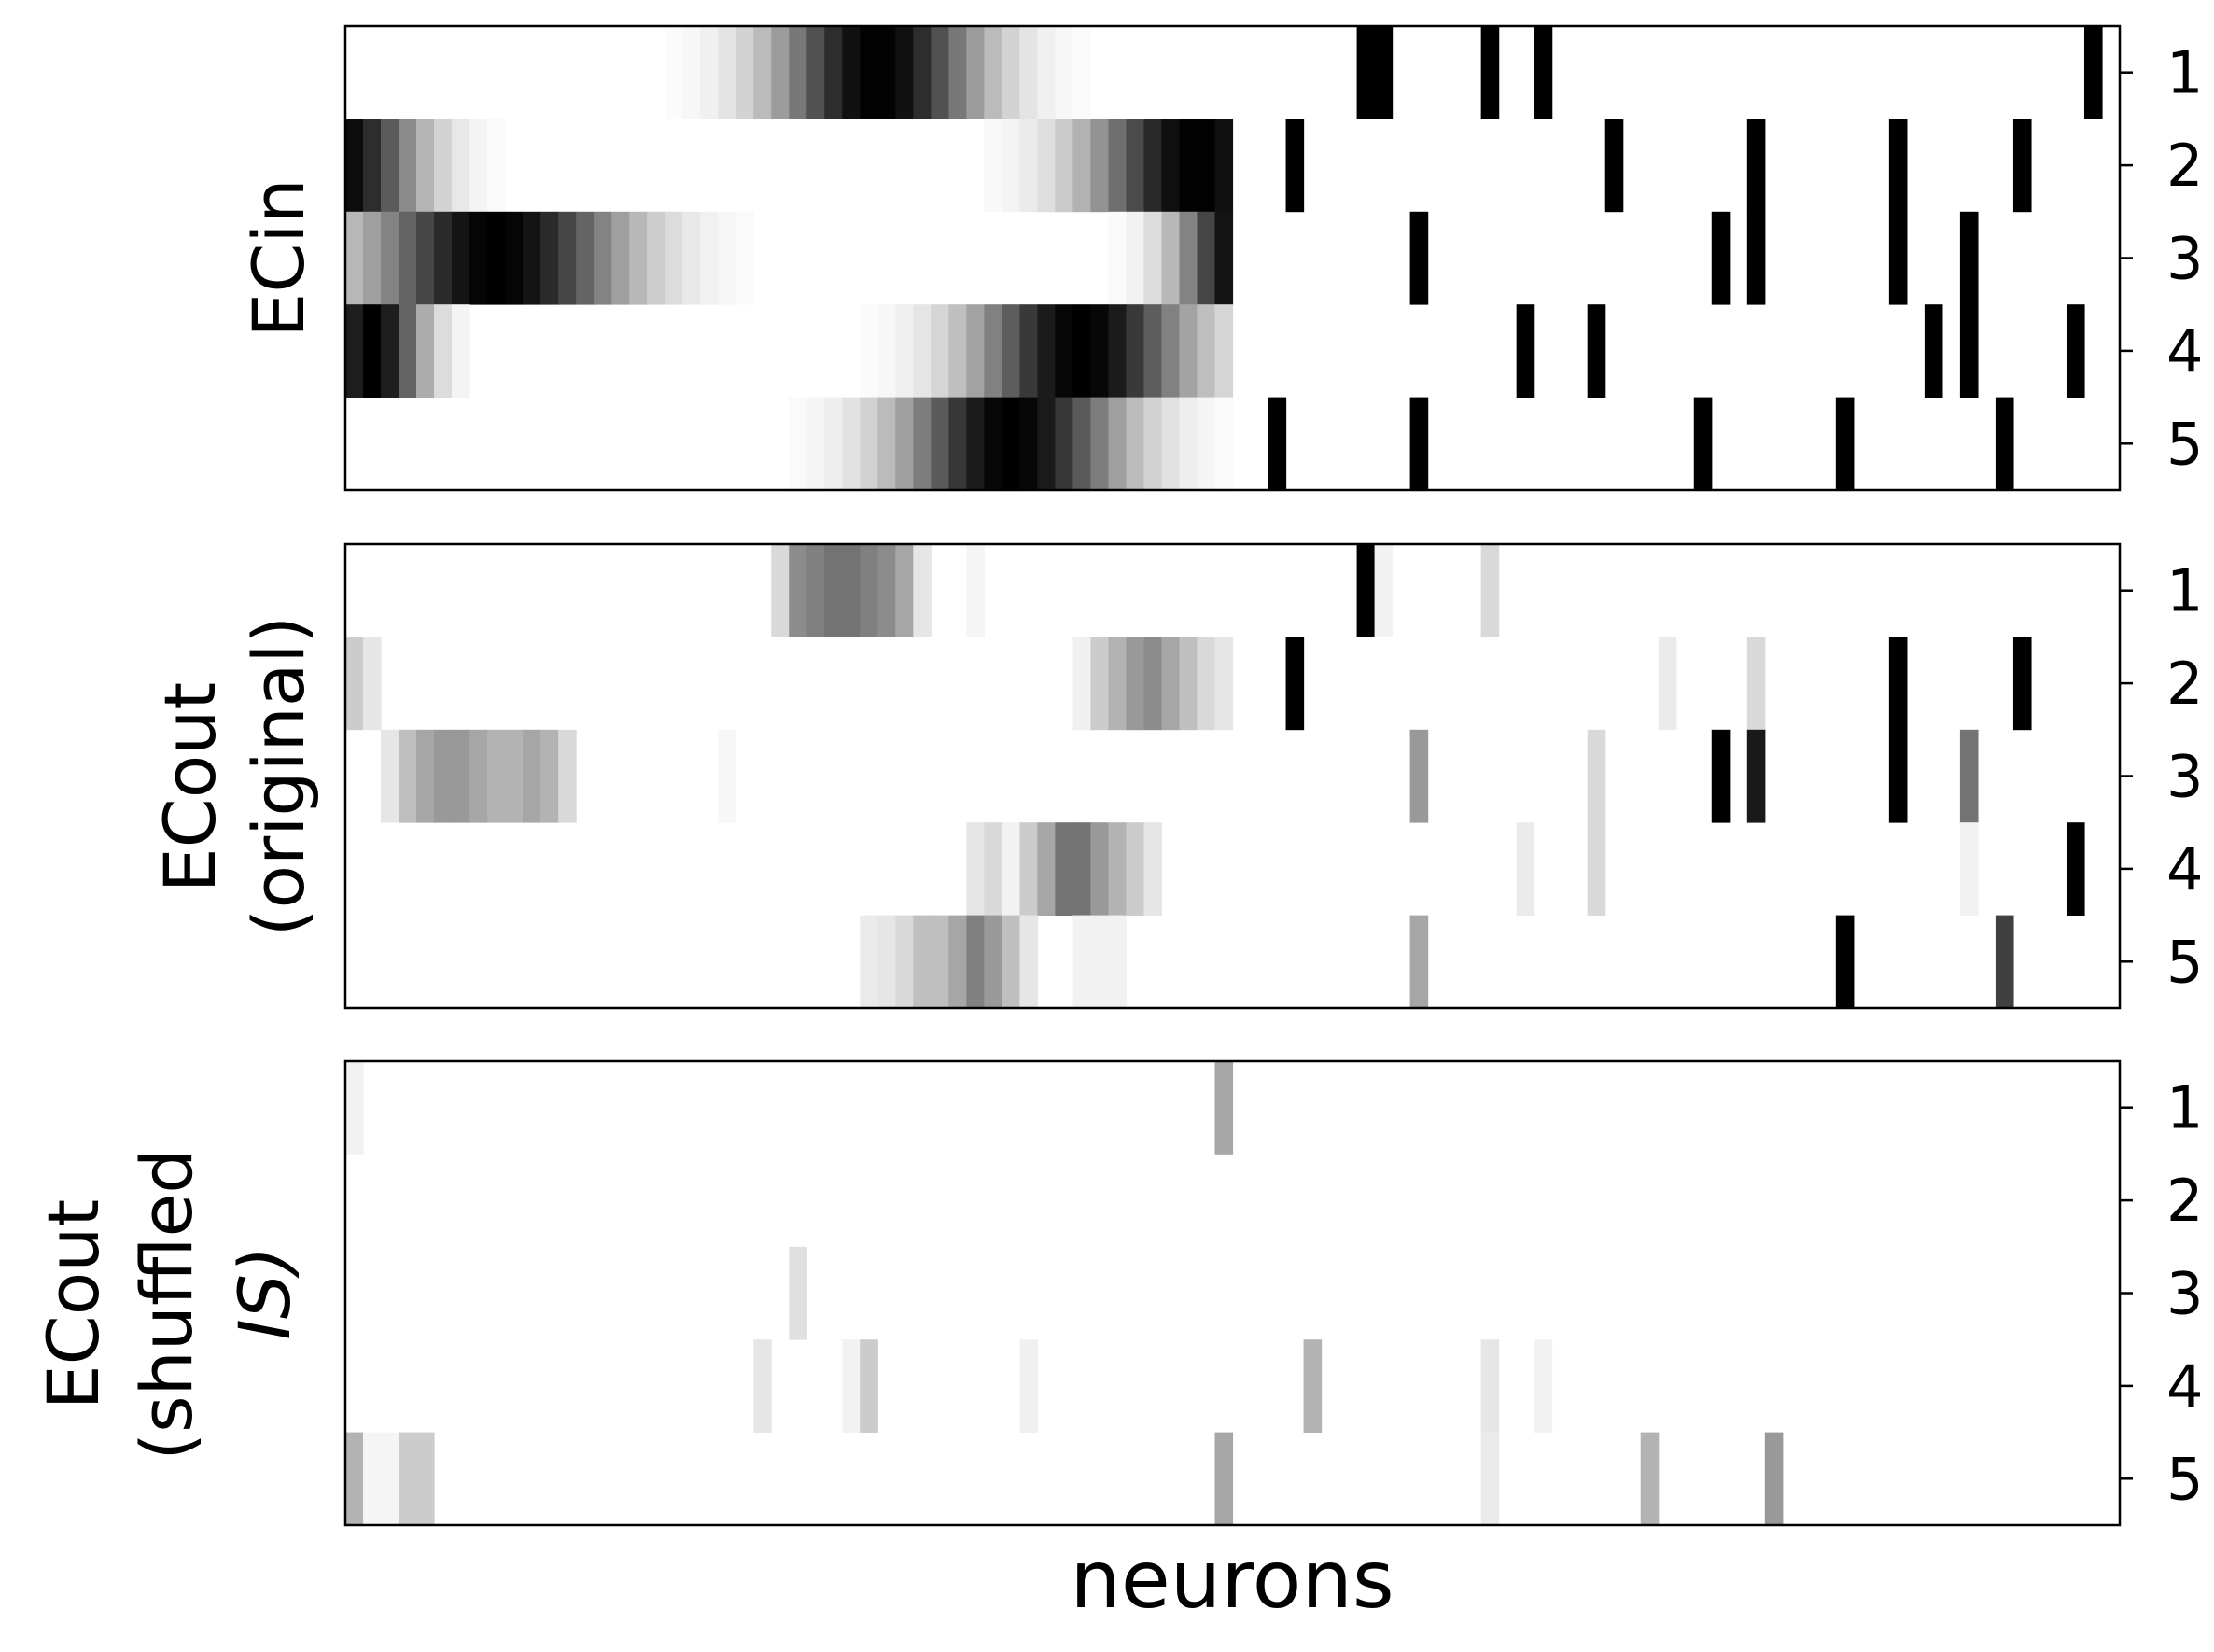  Describe the element at coordinates (264, 1292) in the screenshot. I see `y-axis-label-line: IS)` at that location.